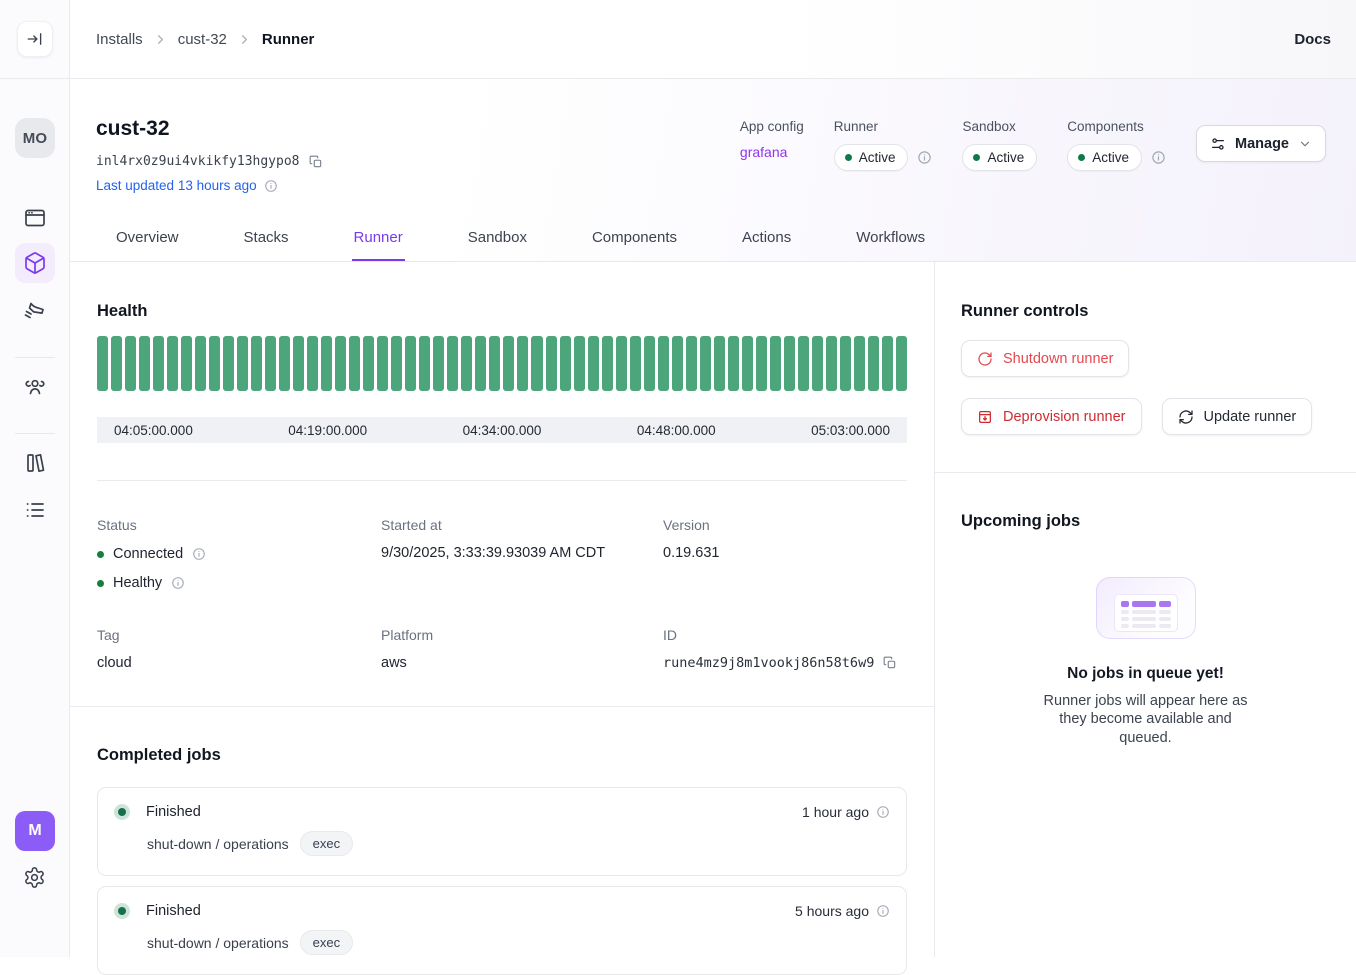 The width and height of the screenshot is (1356, 975). I want to click on status-healthy: Healthy, so click(138, 583).